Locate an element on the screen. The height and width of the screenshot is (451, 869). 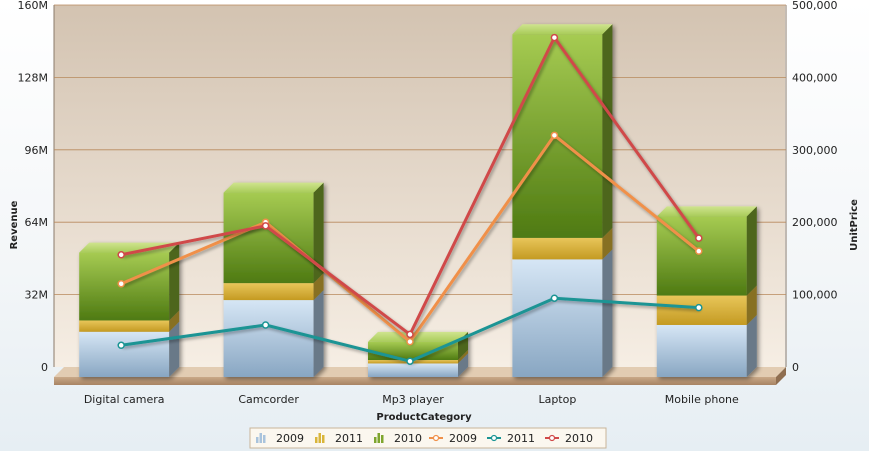
bar-stack-laptop is located at coordinates (562, 200).